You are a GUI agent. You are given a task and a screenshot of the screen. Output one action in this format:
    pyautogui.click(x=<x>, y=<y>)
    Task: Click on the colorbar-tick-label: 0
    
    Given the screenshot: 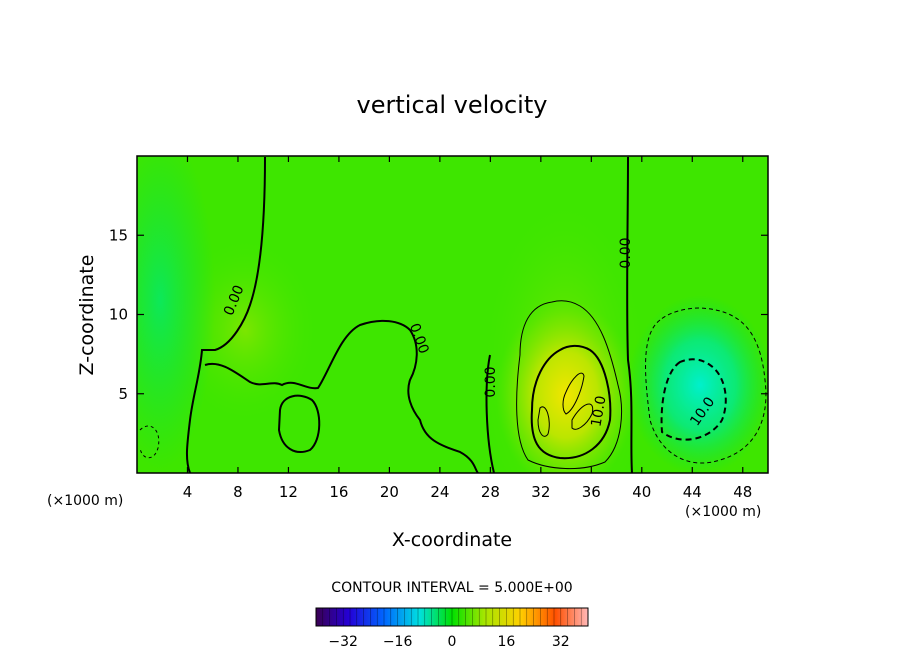 What is the action you would take?
    pyautogui.click(x=452, y=642)
    